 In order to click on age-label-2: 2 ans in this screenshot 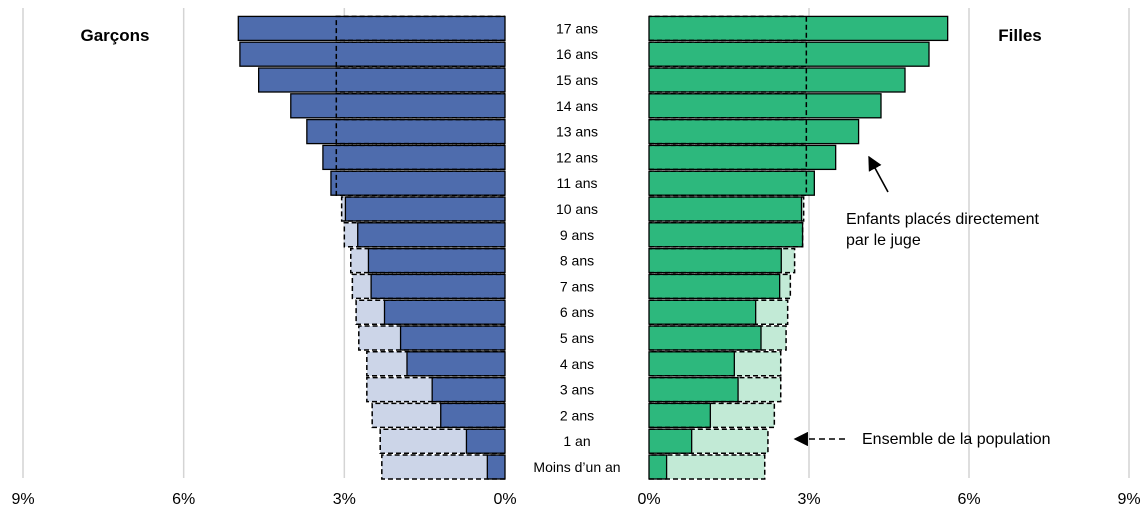, I will do `click(577, 415)`.